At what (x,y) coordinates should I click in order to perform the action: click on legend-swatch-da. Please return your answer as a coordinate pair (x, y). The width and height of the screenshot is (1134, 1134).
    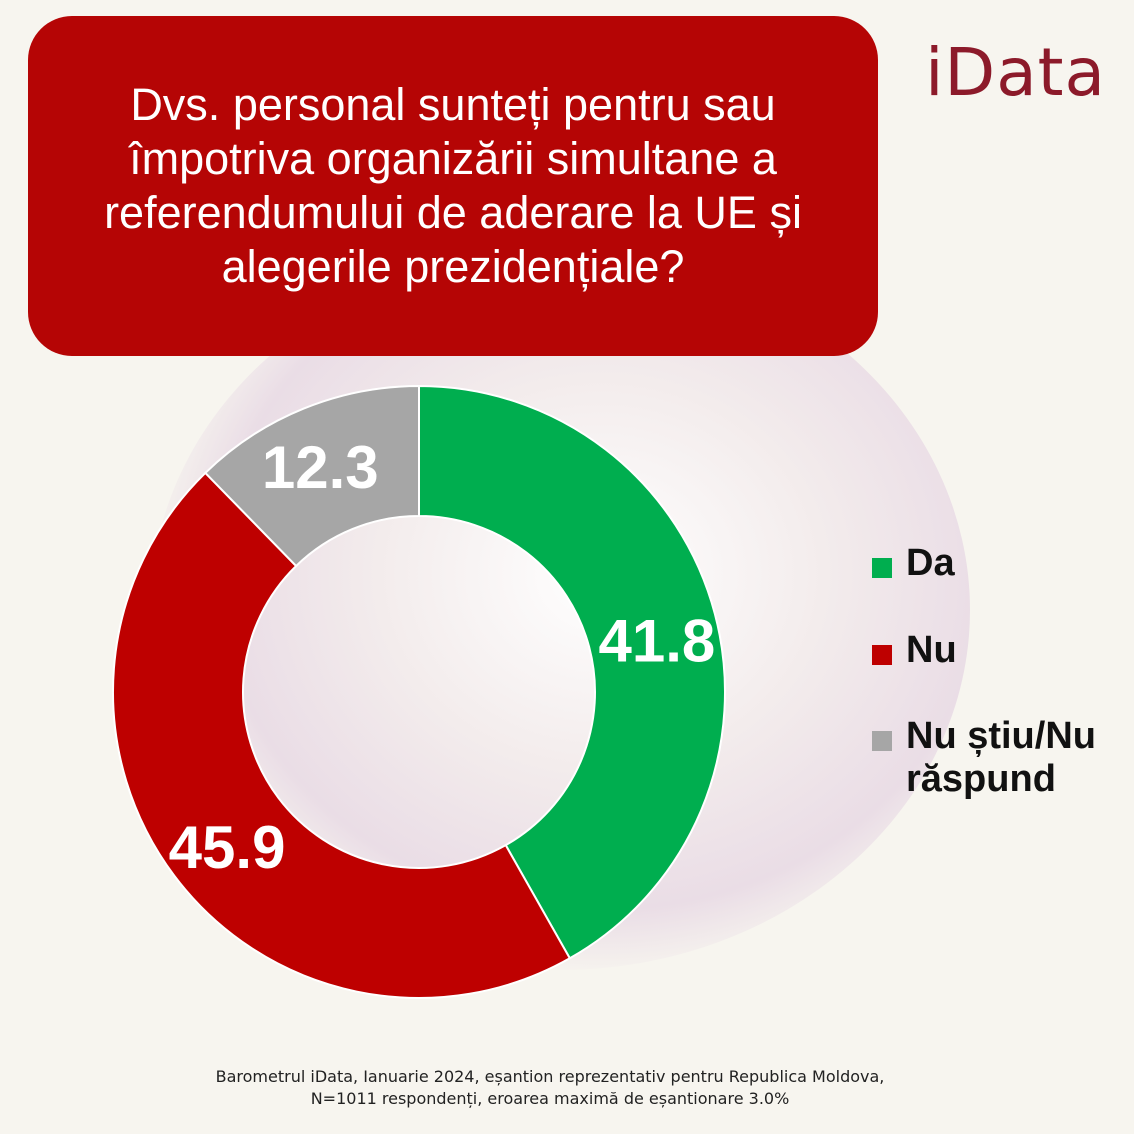
    Looking at the image, I should click on (882, 568).